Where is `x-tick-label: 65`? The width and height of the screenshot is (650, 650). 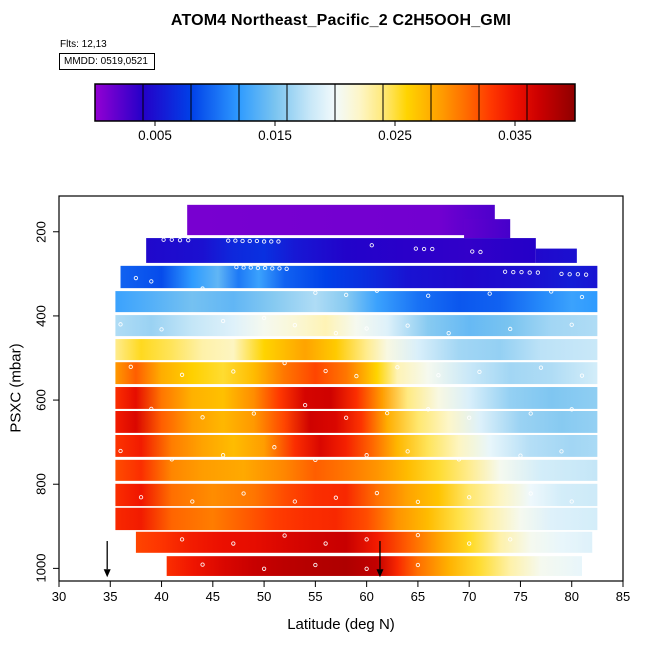
x-tick-label: 65 is located at coordinates (418, 596).